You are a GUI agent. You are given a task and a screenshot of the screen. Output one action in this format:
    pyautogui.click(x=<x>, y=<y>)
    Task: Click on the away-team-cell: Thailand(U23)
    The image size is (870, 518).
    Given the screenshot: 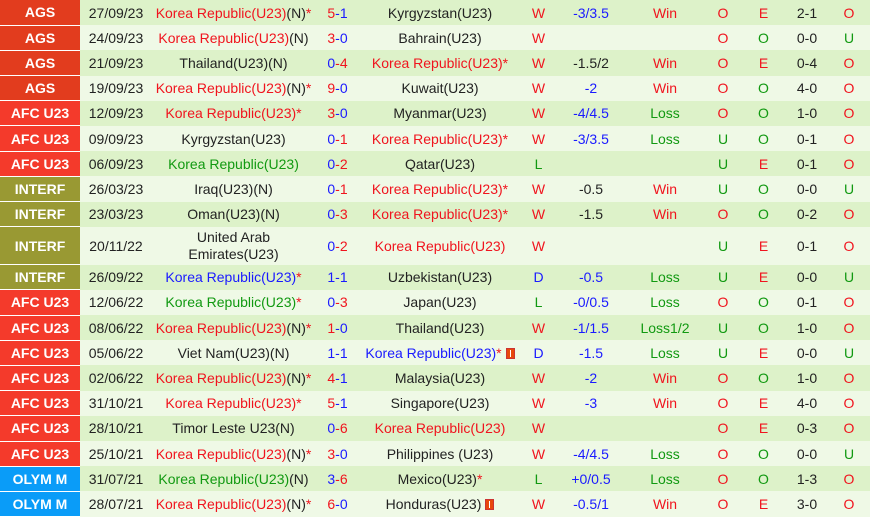 What is the action you would take?
    pyautogui.click(x=440, y=328)
    